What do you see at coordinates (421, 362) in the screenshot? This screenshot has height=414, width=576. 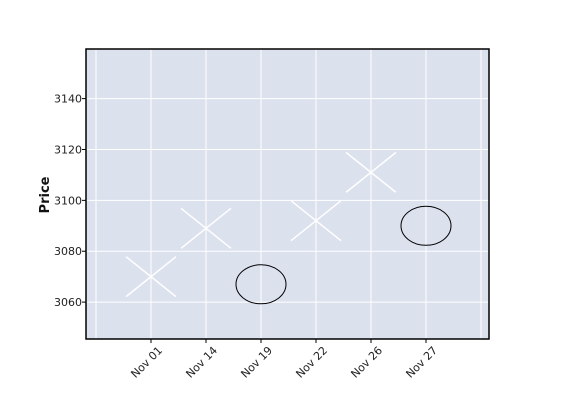 I see `x-tick-label: Nov 27` at bounding box center [421, 362].